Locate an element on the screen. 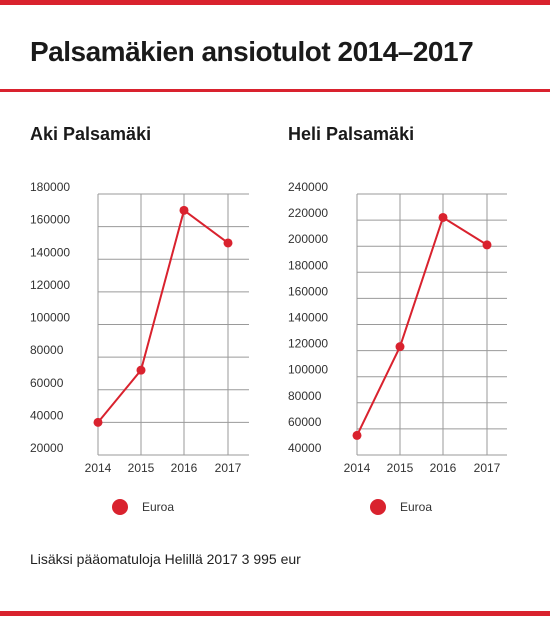  chart-title-aki: Aki Palsamäki is located at coordinates (91, 134).